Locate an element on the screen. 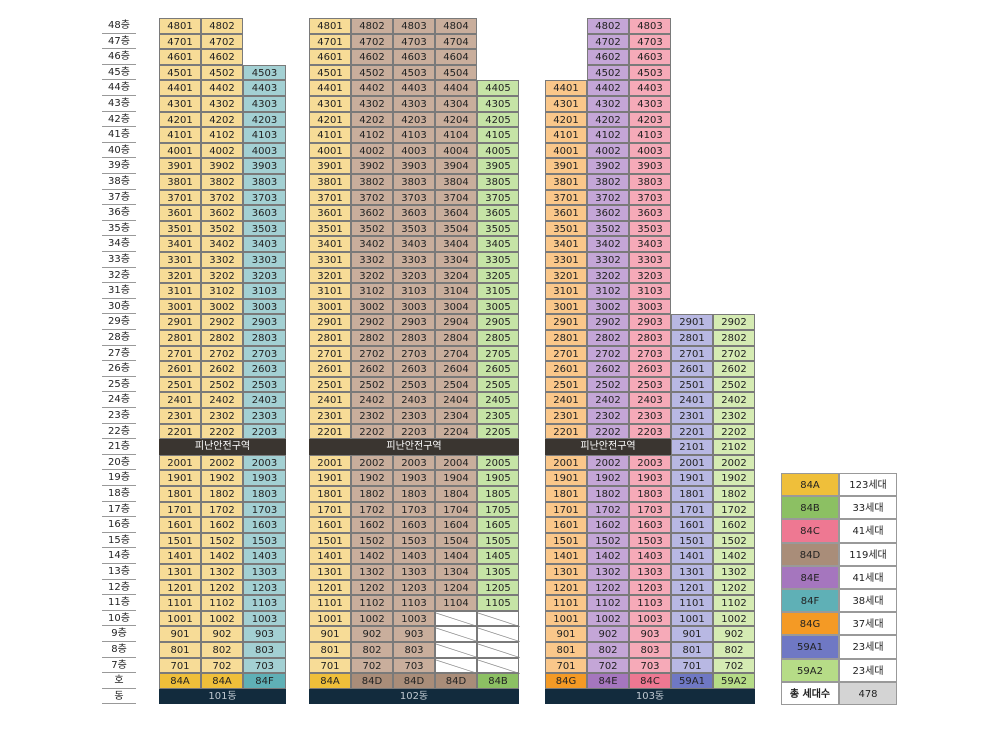 The image size is (999, 750). unit-cell: 3305 is located at coordinates (498, 260).